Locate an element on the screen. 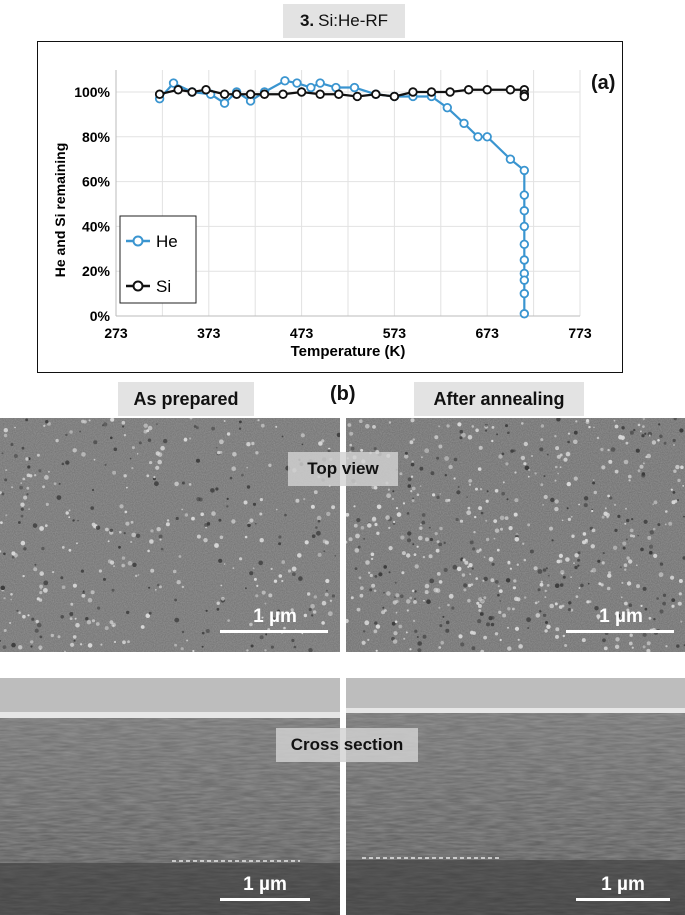  series-he is located at coordinates (342, 197).